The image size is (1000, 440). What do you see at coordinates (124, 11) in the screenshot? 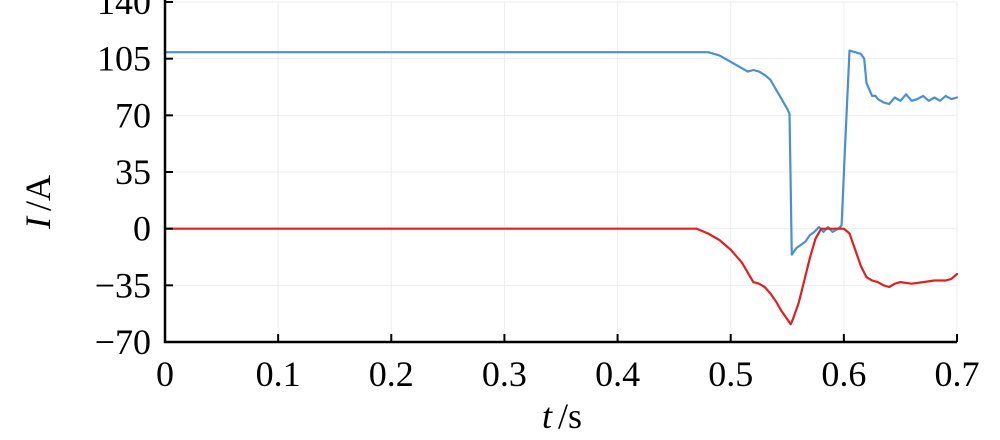
I see `y-tick-label: 140` at bounding box center [124, 11].